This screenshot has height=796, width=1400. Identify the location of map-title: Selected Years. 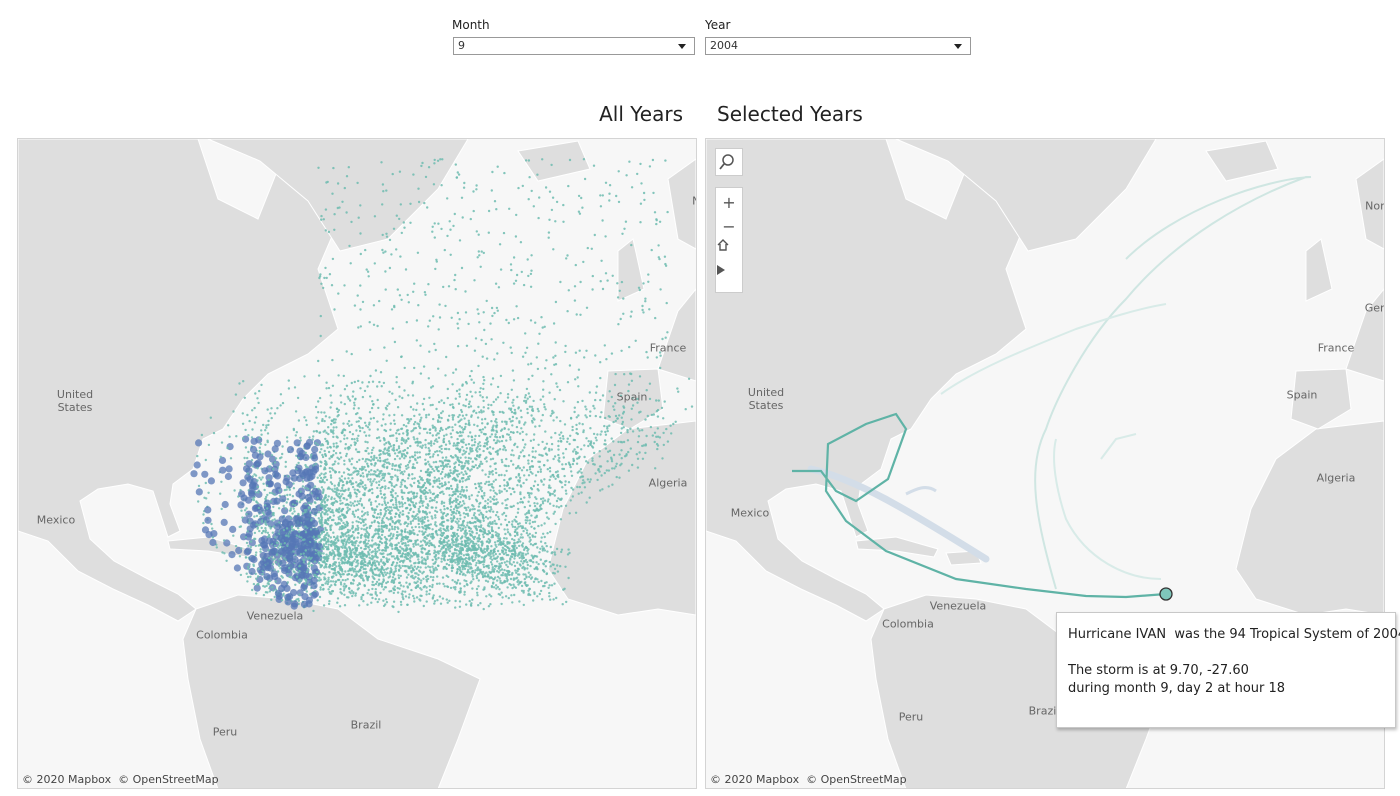
(790, 114).